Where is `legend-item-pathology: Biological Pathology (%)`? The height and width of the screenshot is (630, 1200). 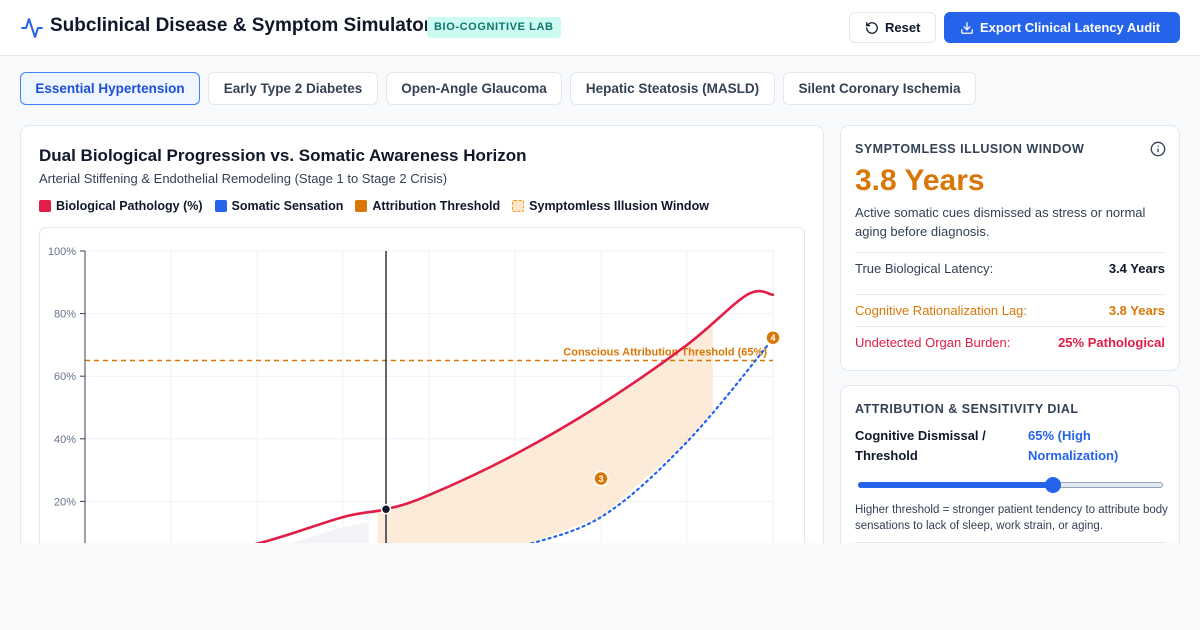
legend-item-pathology: Biological Pathology (%) is located at coordinates (121, 206).